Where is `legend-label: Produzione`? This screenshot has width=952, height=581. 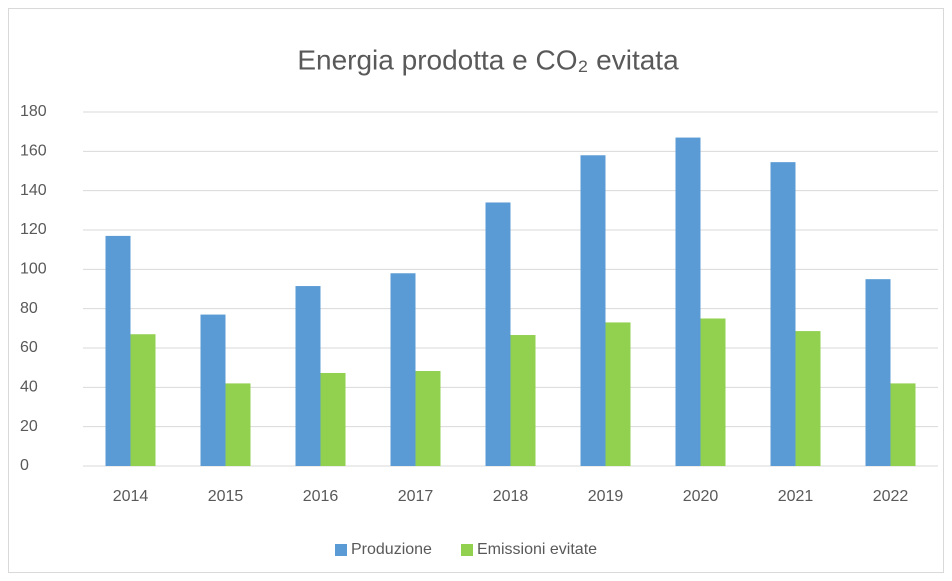 legend-label: Produzione is located at coordinates (391, 549).